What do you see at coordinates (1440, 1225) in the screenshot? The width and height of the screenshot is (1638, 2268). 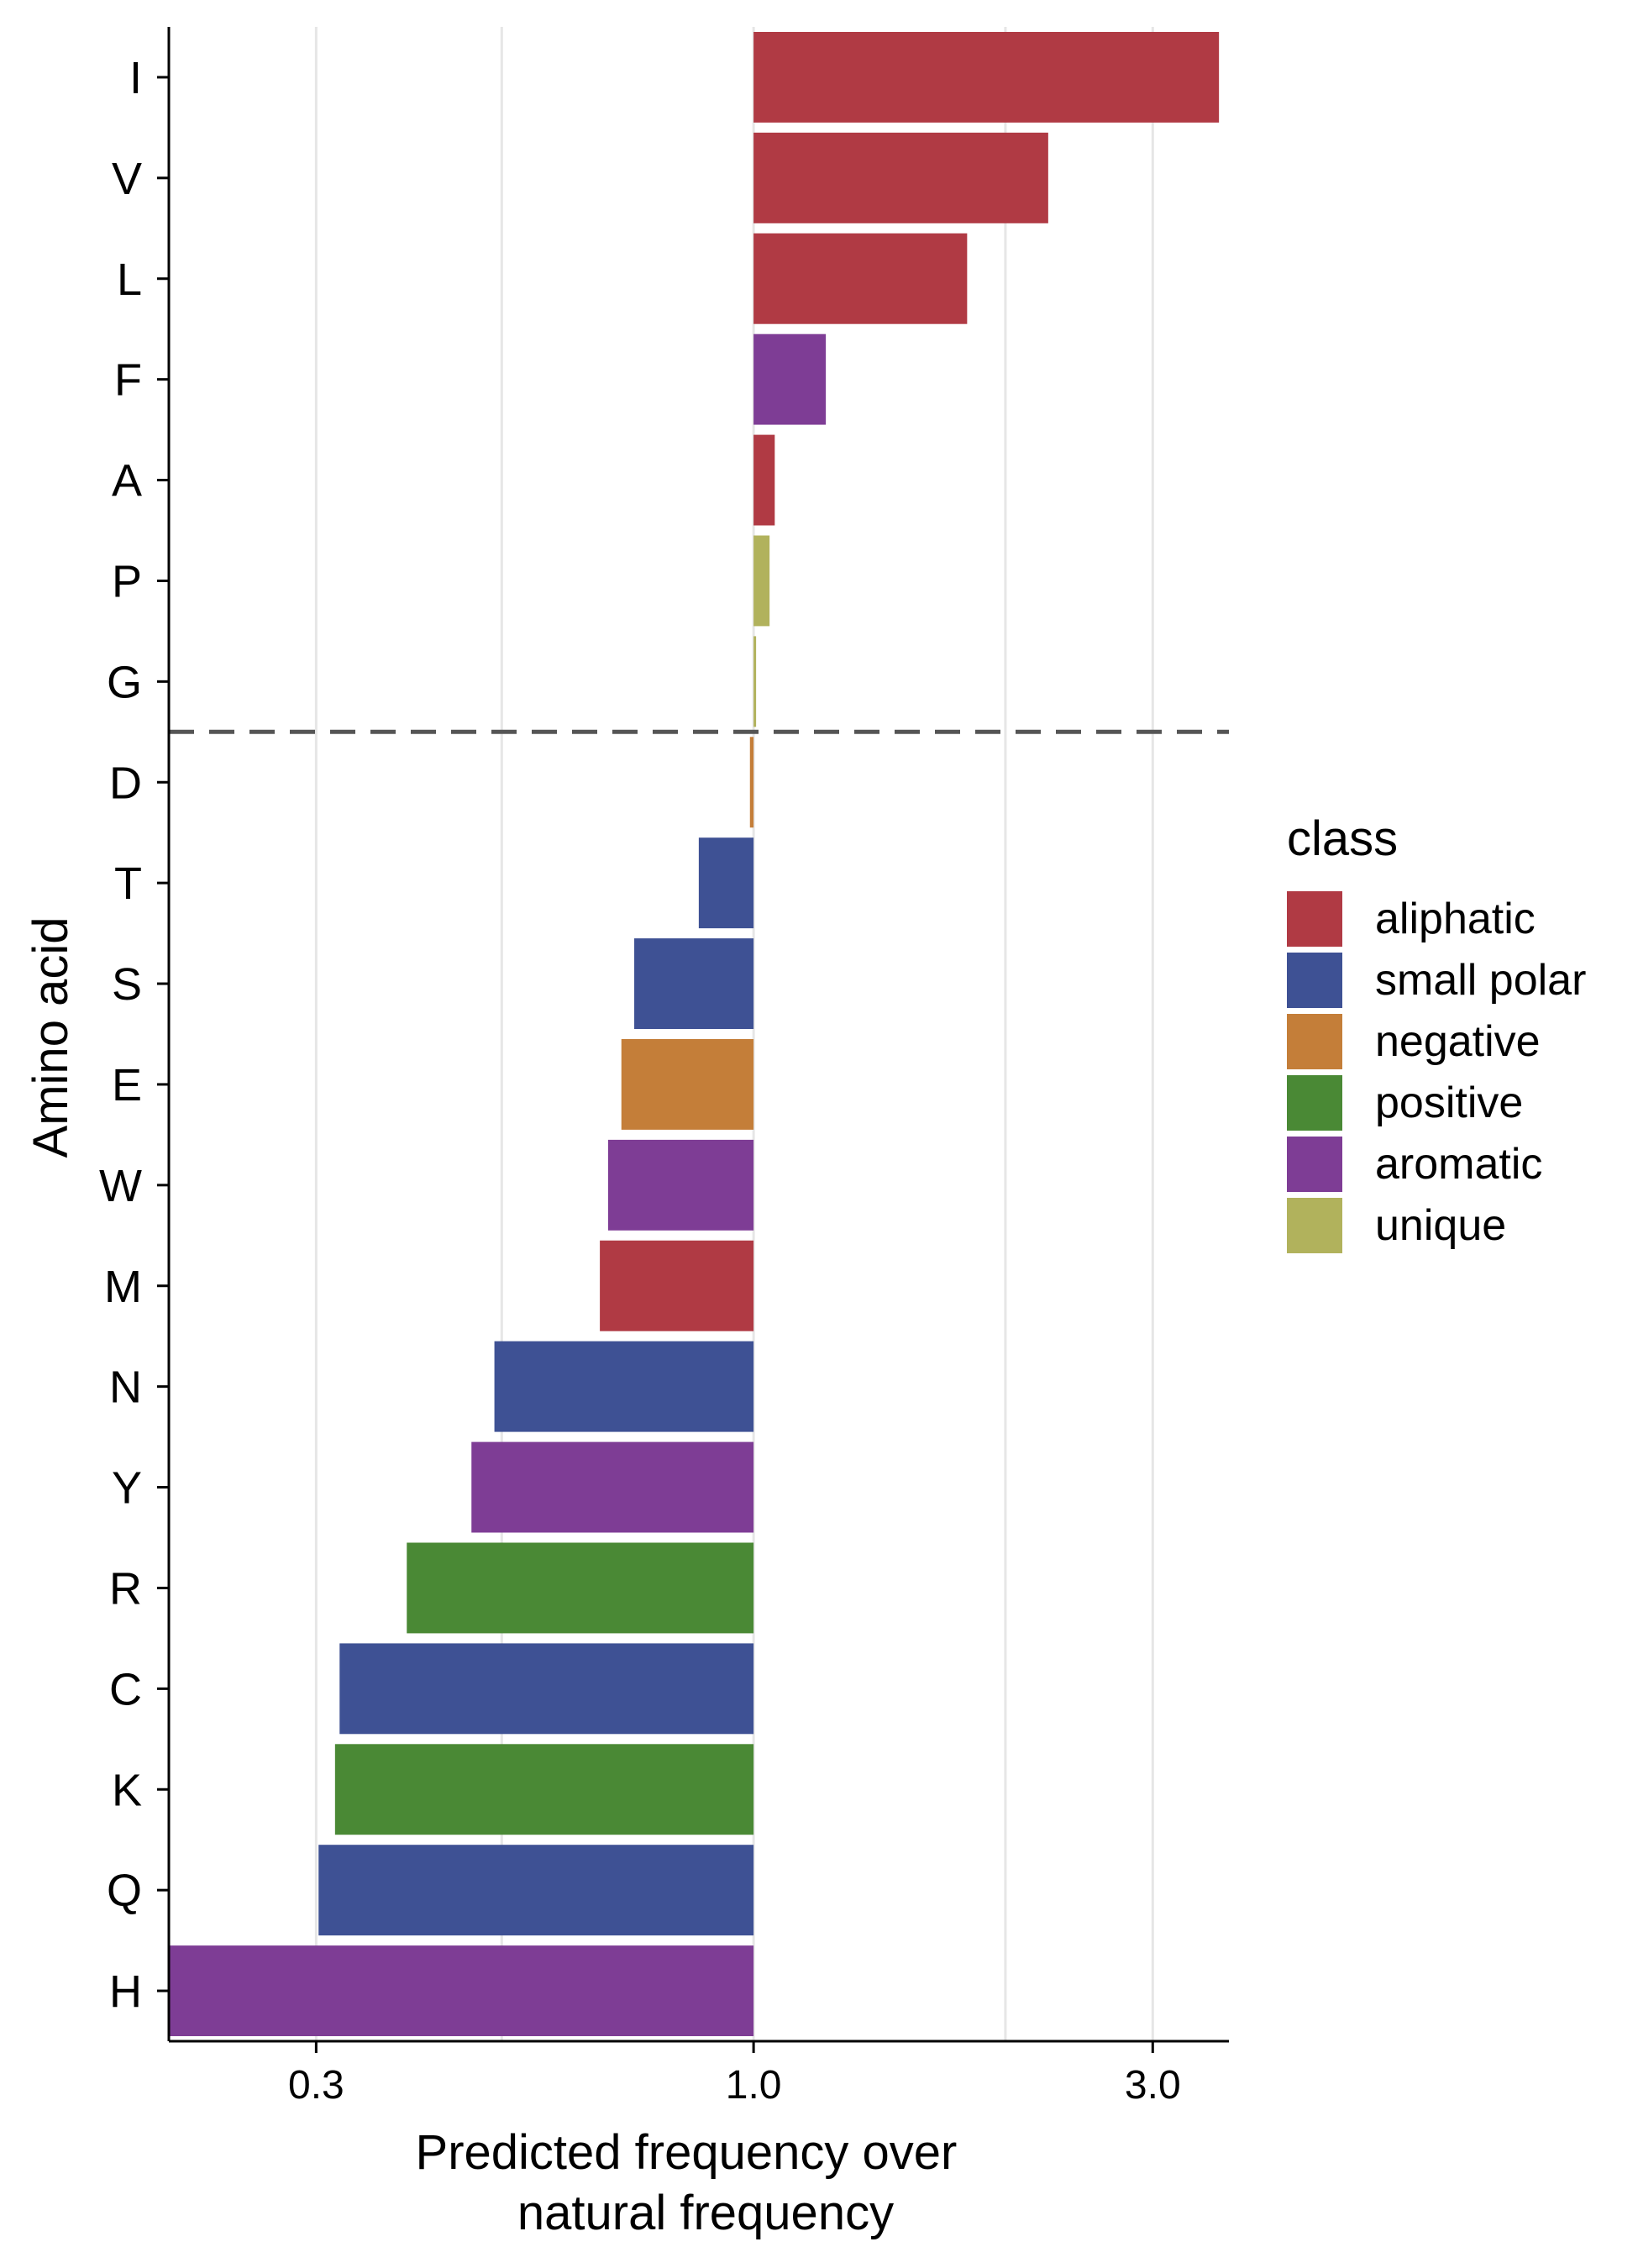 I see `legend-label-unique: unique` at bounding box center [1440, 1225].